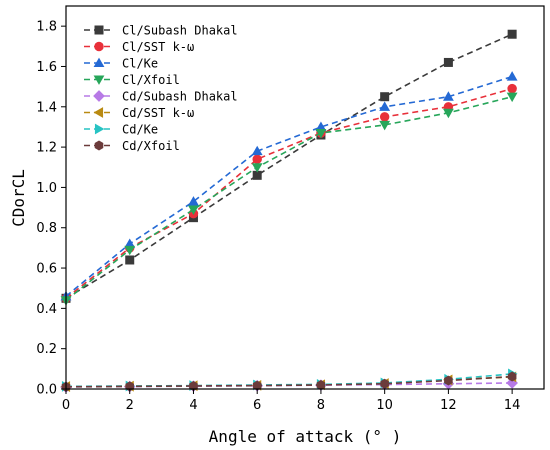 The image size is (550, 450). Describe the element at coordinates (512, 405) in the screenshot. I see `x-tick-label: 14` at that location.